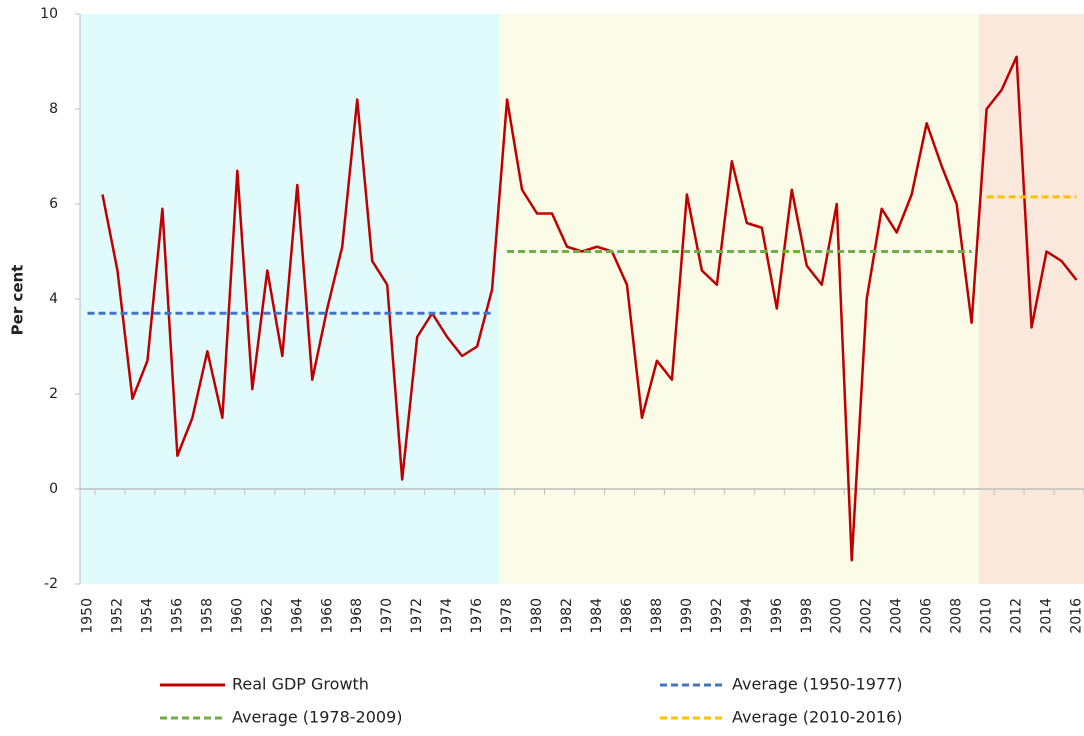  Describe the element at coordinates (417, 616) in the screenshot. I see `x-tick-label: 1972` at that location.